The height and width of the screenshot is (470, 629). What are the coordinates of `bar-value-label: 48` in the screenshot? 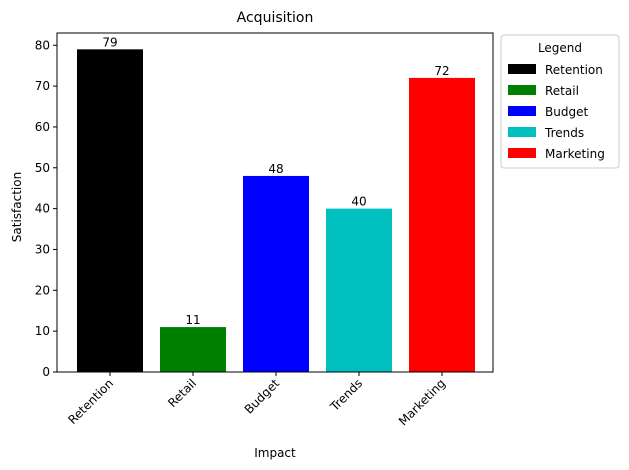 It's located at (275, 169).